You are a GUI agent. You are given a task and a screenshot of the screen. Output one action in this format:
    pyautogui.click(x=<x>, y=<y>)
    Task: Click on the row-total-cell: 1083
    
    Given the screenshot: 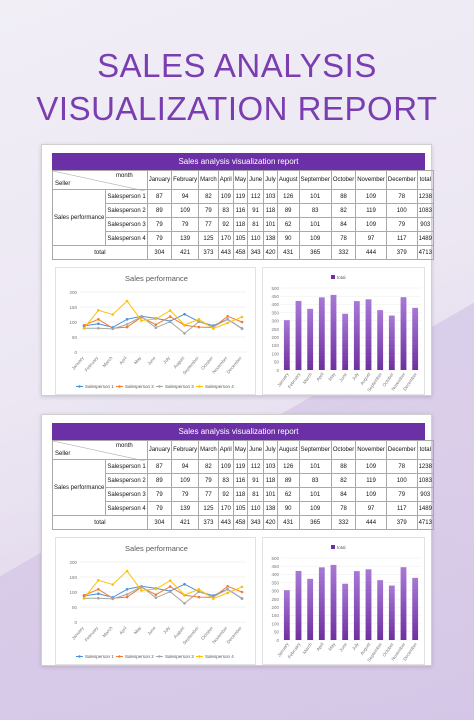 What is the action you would take?
    pyautogui.click(x=425, y=210)
    